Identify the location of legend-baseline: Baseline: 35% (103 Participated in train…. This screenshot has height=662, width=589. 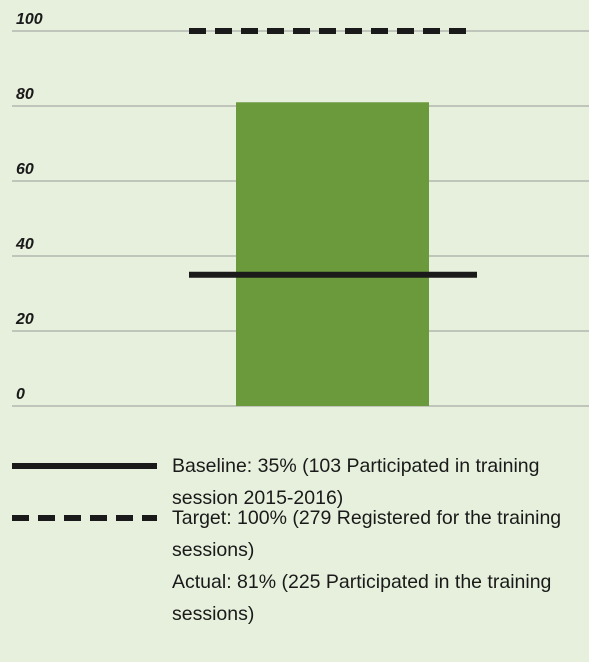
(356, 482).